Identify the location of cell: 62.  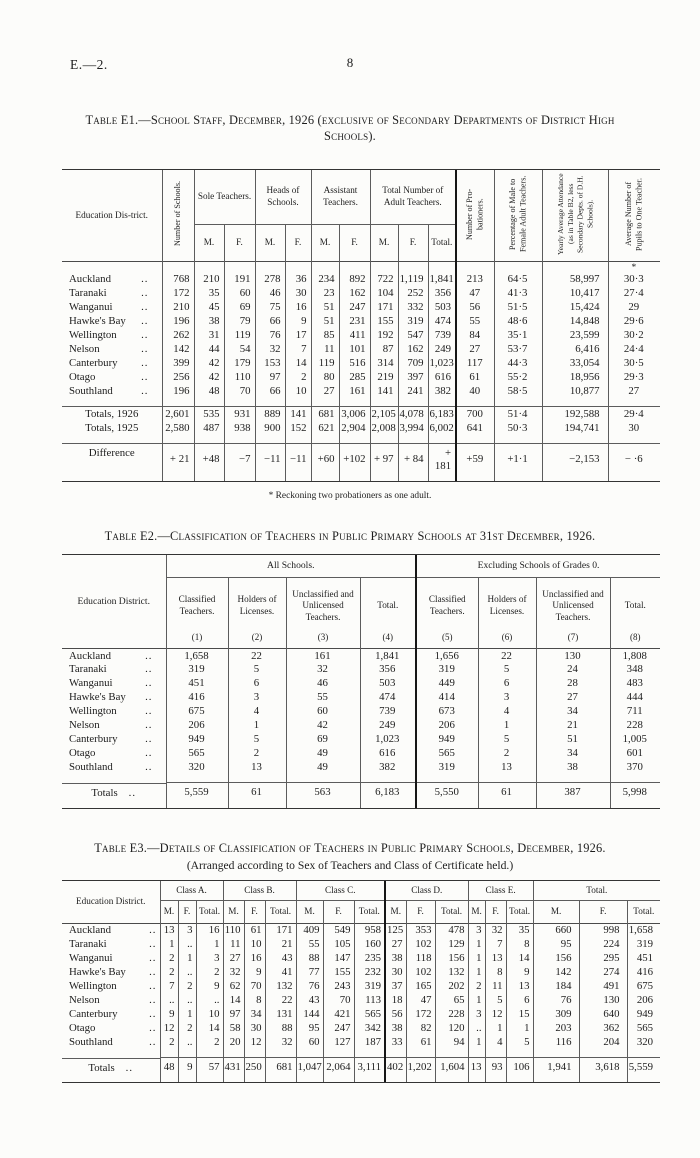
(233, 986).